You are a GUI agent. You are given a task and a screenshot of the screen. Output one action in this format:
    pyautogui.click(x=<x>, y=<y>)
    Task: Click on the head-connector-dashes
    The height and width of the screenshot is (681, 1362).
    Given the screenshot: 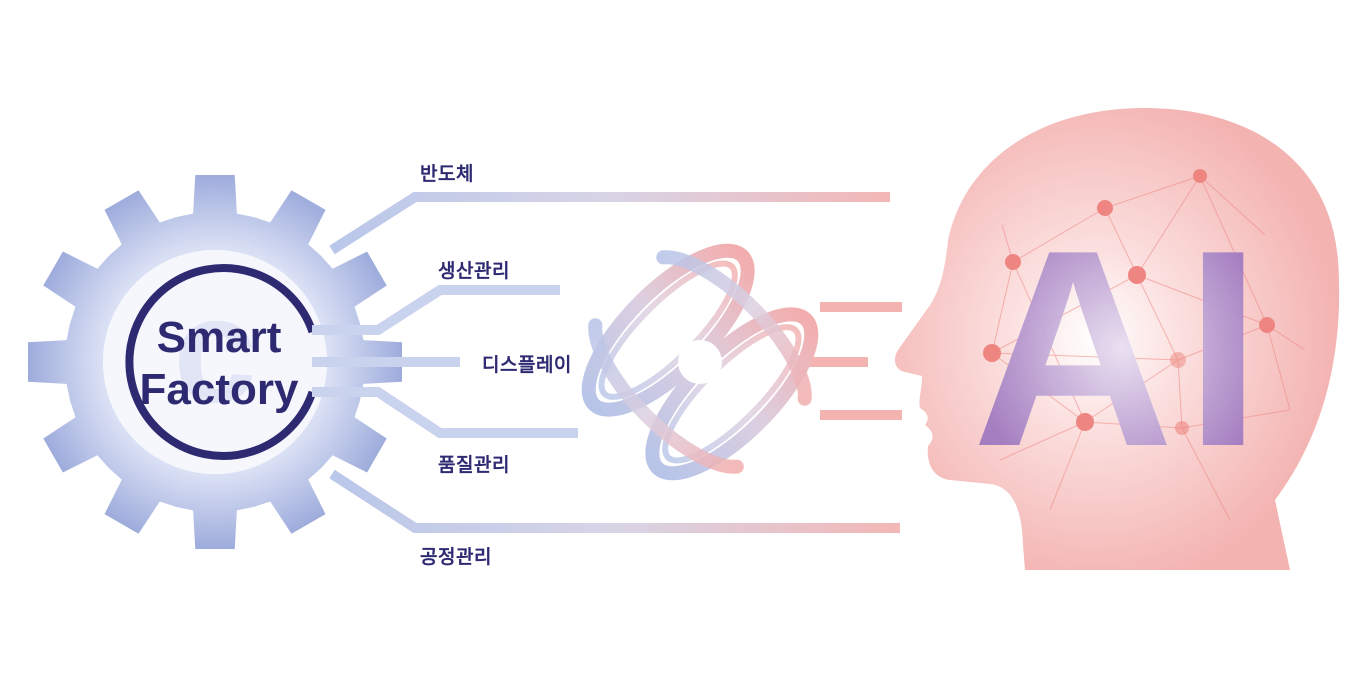 What is the action you would take?
    pyautogui.click(x=854, y=361)
    